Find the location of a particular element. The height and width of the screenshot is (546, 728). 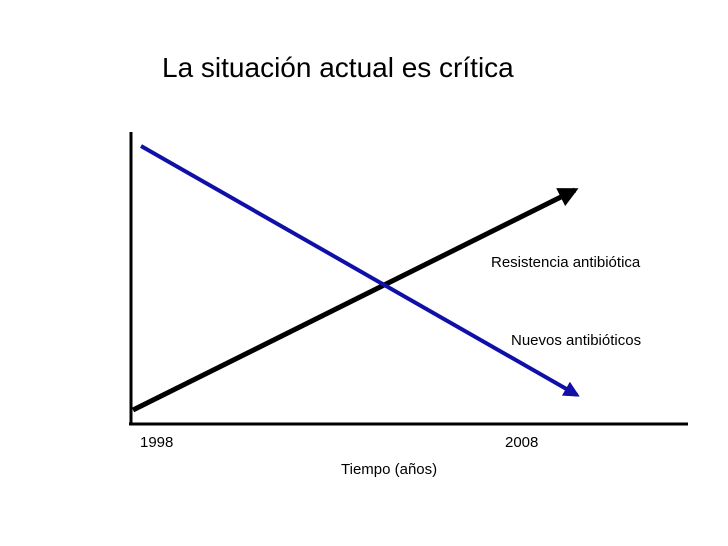

slide-title: La situación actual es crítica is located at coordinates (338, 67).